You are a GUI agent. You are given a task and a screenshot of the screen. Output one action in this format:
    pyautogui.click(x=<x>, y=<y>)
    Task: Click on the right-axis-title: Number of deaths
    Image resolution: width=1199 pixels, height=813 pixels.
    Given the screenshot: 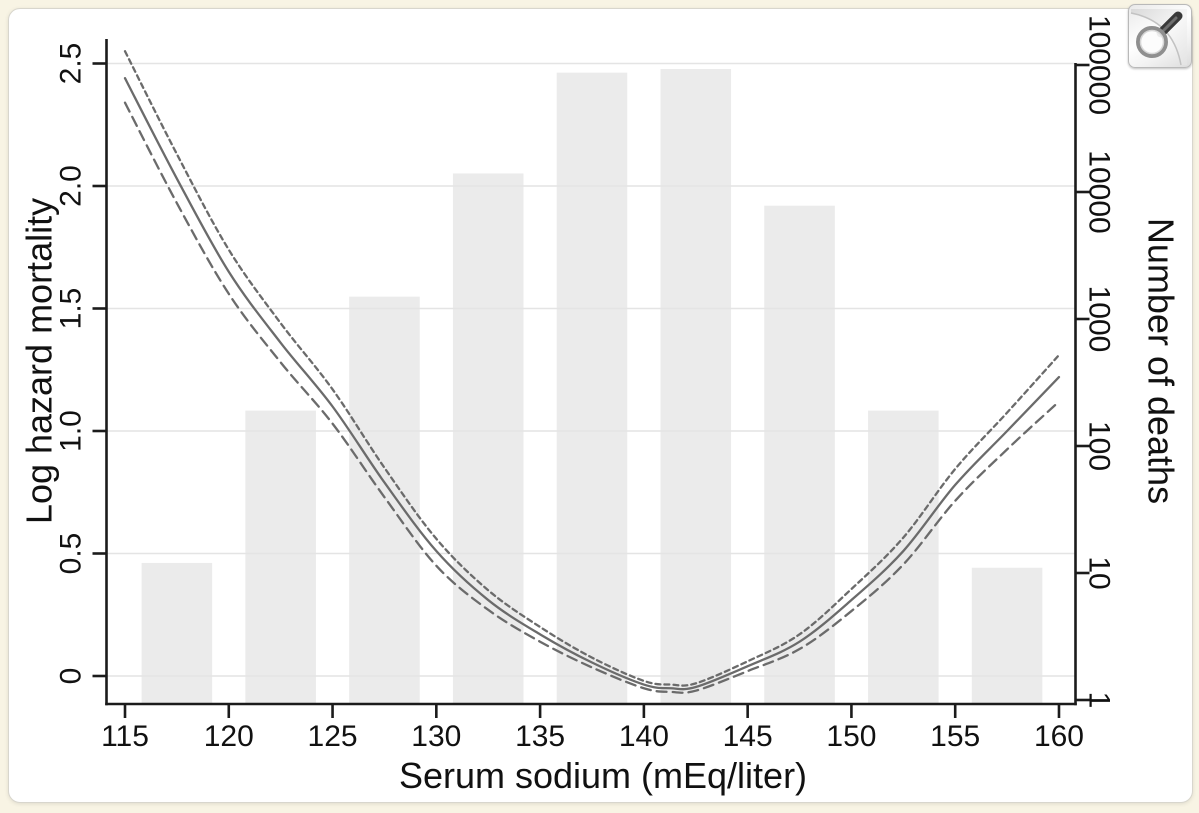 What is the action you would take?
    pyautogui.click(x=1161, y=361)
    